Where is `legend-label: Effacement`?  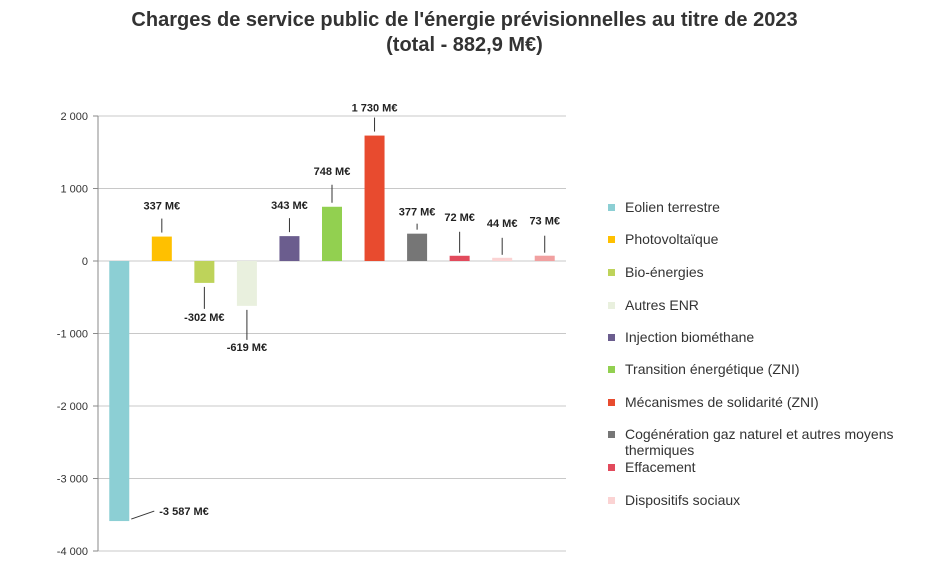
legend-label: Effacement is located at coordinates (660, 467).